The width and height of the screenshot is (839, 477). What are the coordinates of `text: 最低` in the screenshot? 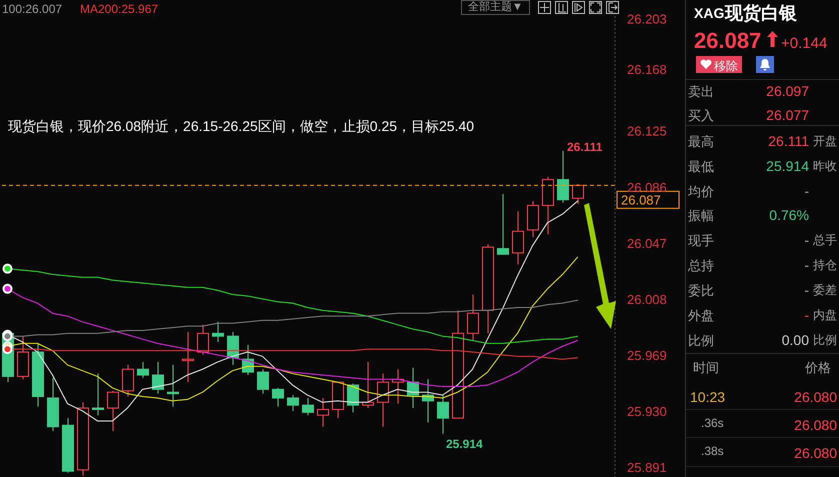 It's located at (701, 167).